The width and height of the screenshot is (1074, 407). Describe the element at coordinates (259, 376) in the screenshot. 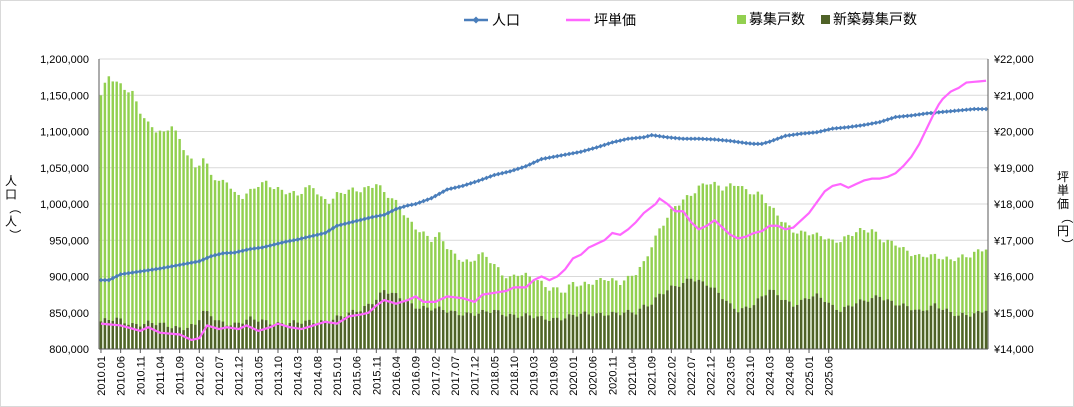

I see `x-tick-label: 2013.05` at that location.